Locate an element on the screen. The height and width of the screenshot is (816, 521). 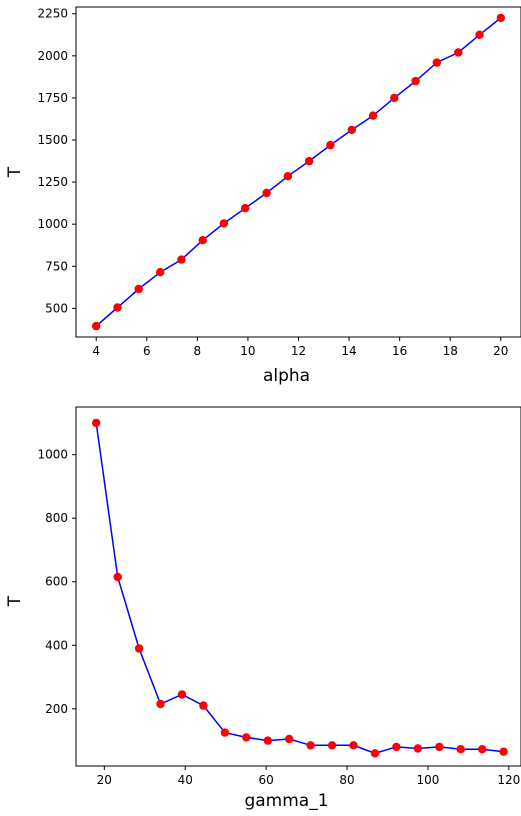
x-tick-label: 8 is located at coordinates (198, 351).